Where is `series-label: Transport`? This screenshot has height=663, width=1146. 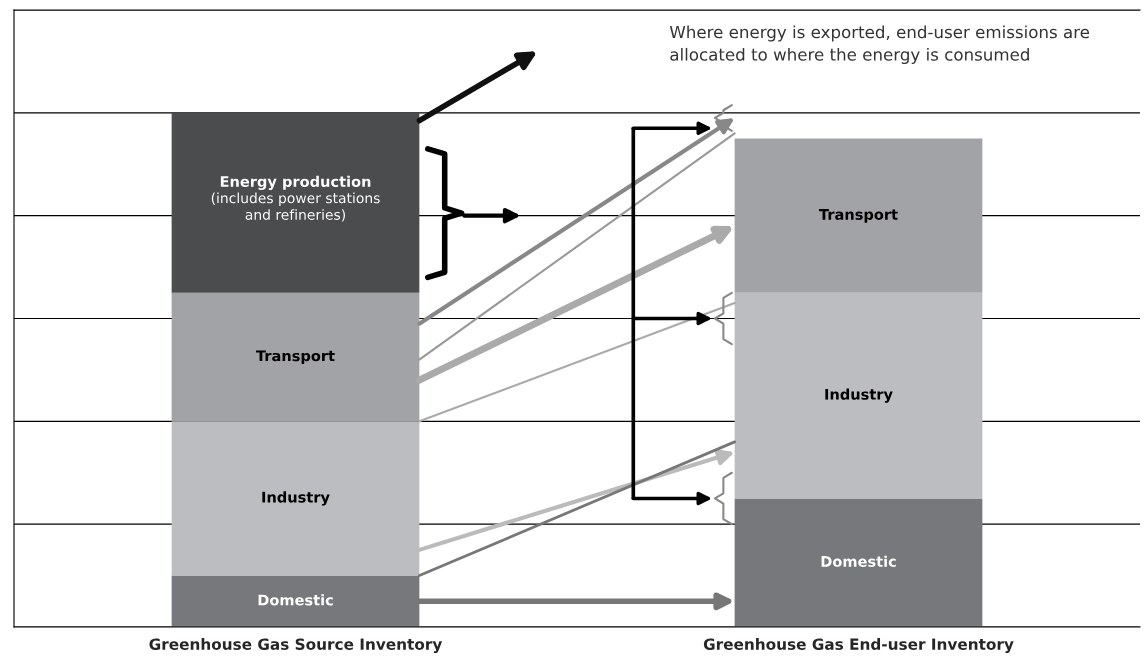
series-label: Transport is located at coordinates (295, 357).